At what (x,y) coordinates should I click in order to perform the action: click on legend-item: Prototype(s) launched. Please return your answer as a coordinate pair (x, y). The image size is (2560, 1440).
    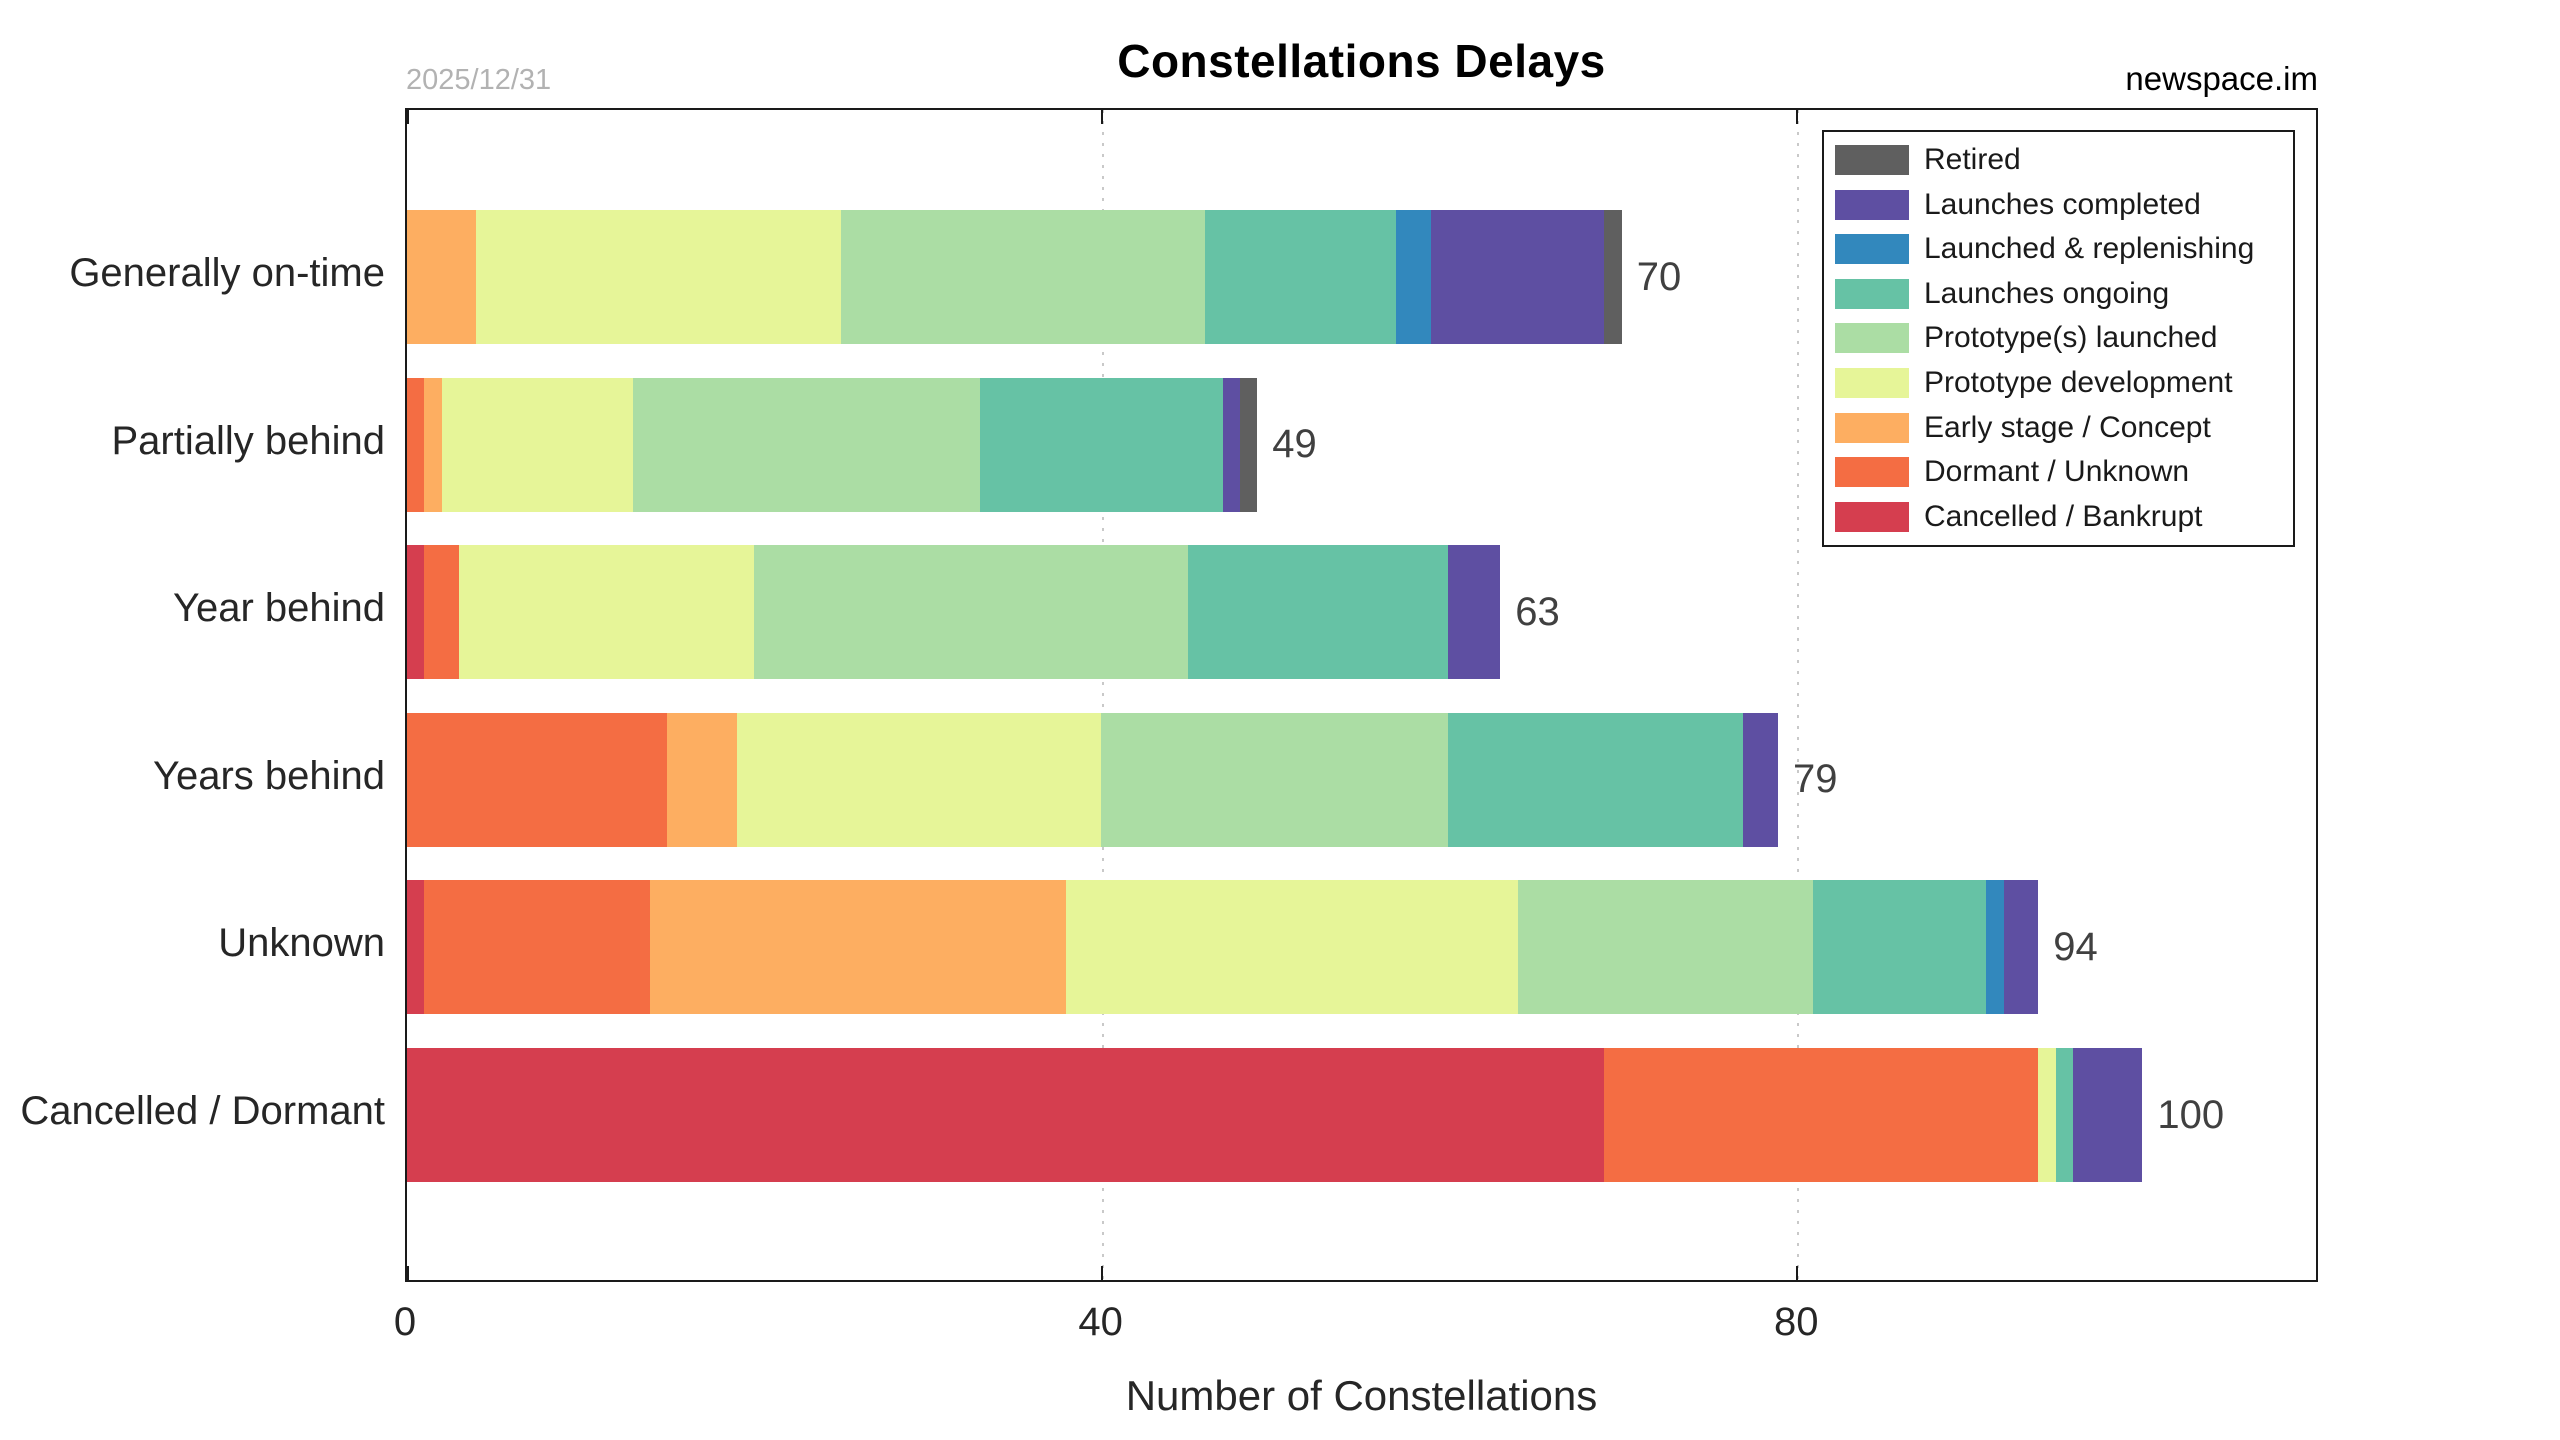
    Looking at the image, I should click on (2058, 338).